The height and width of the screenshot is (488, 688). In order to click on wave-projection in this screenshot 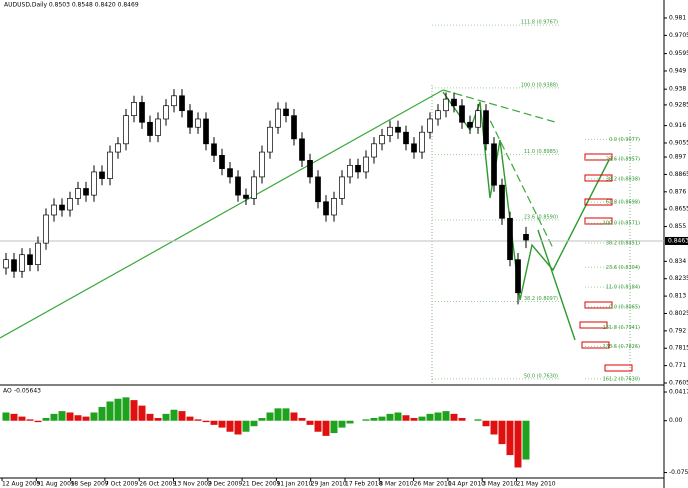, I will do `click(556, 285)`.